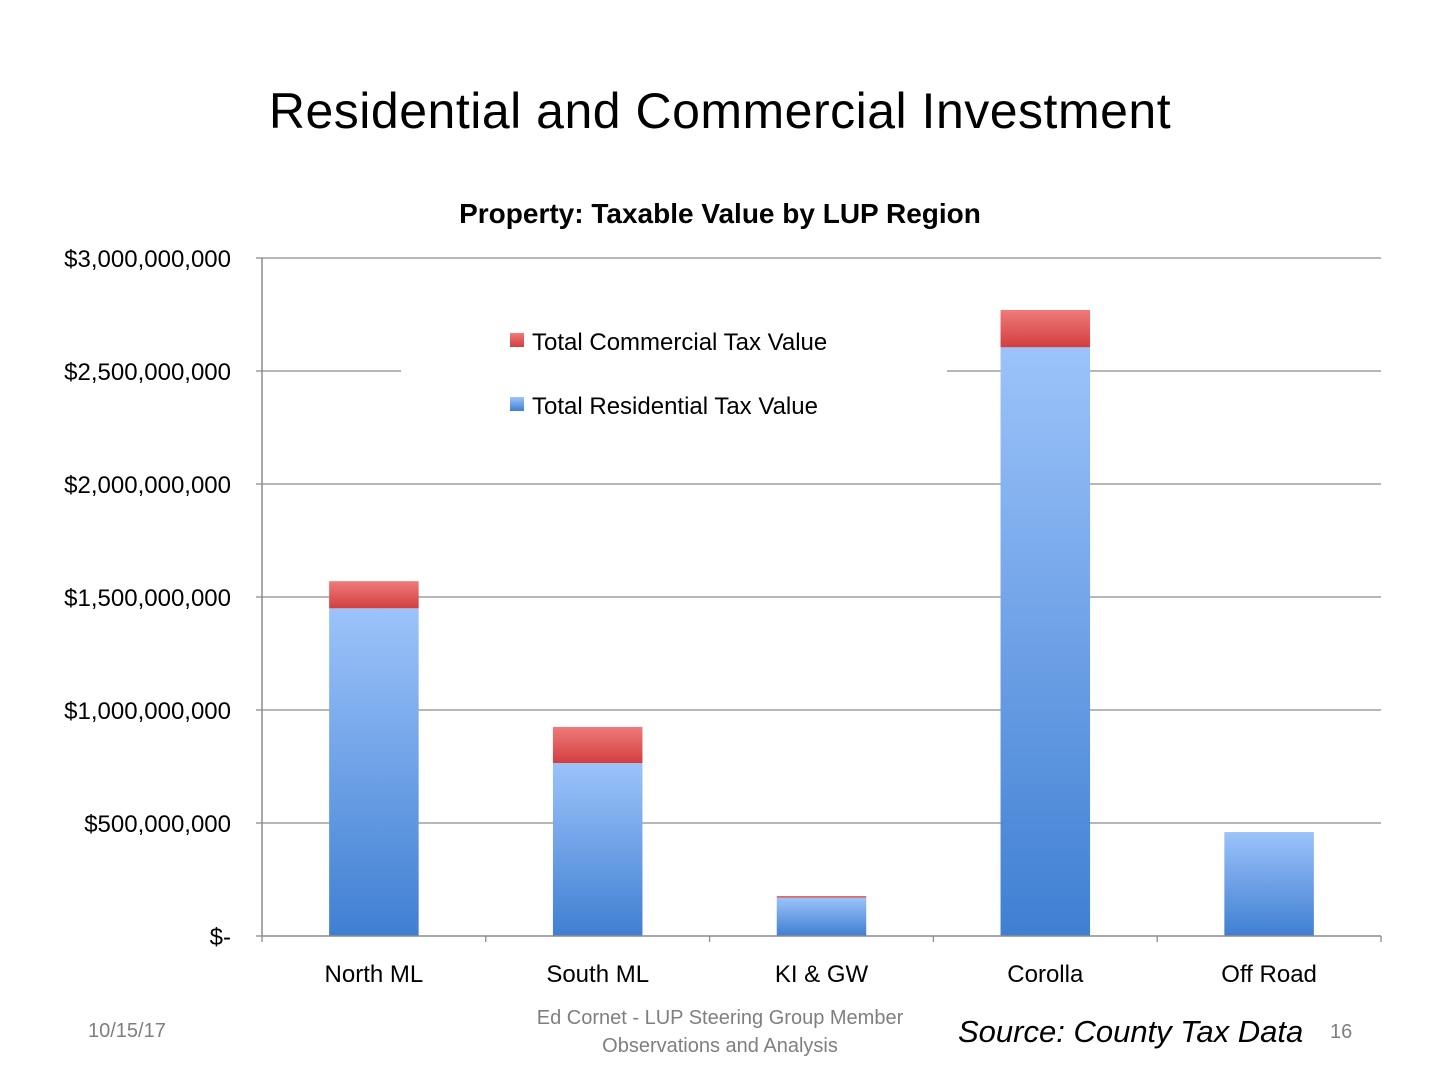  What do you see at coordinates (517, 340) in the screenshot?
I see `legend-swatch-commercial` at bounding box center [517, 340].